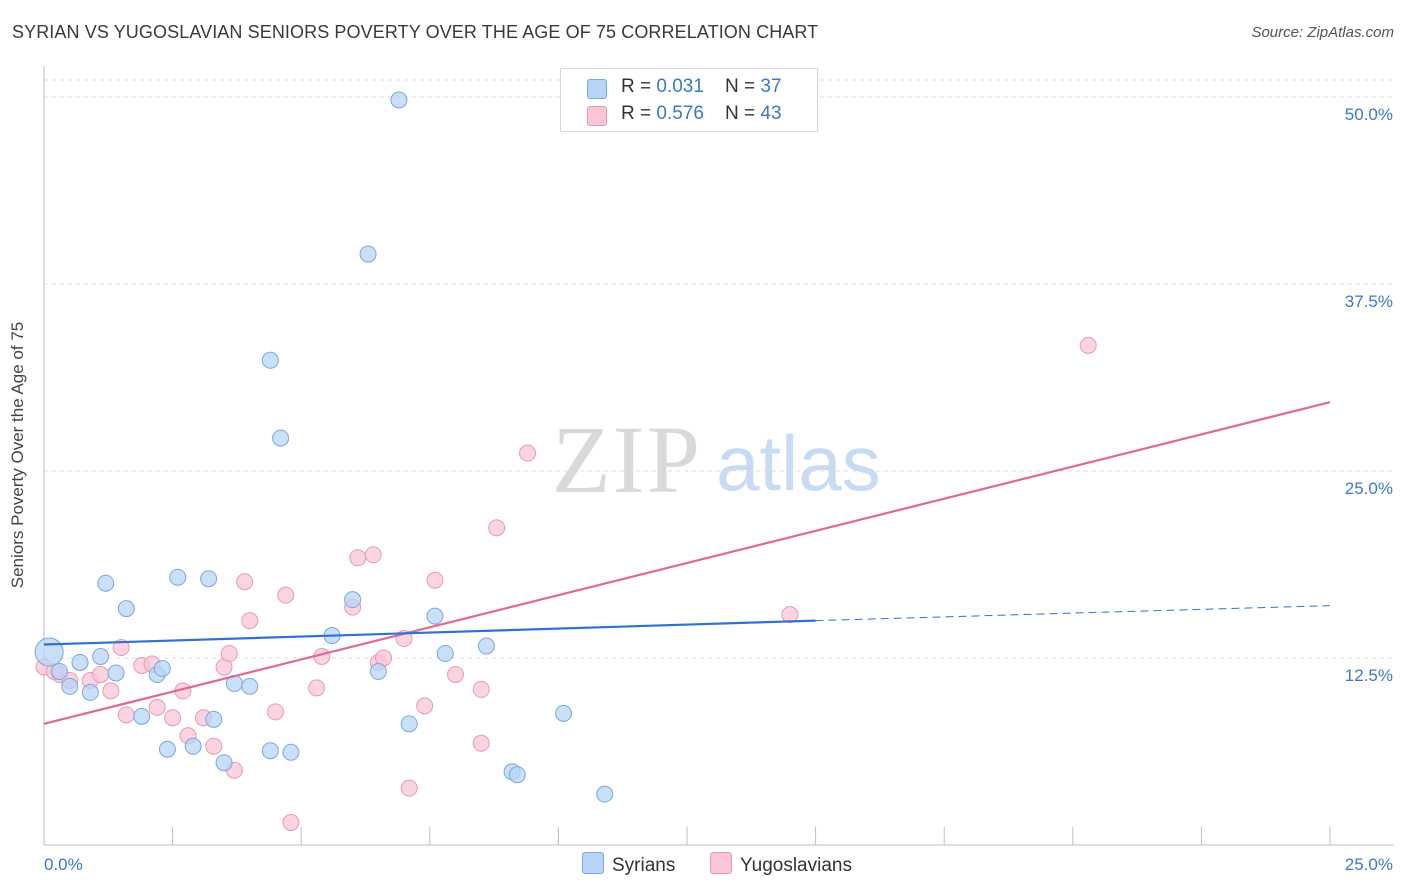 This screenshot has width=1406, height=892. I want to click on y-tick-label: 50.0%, so click(1369, 114).